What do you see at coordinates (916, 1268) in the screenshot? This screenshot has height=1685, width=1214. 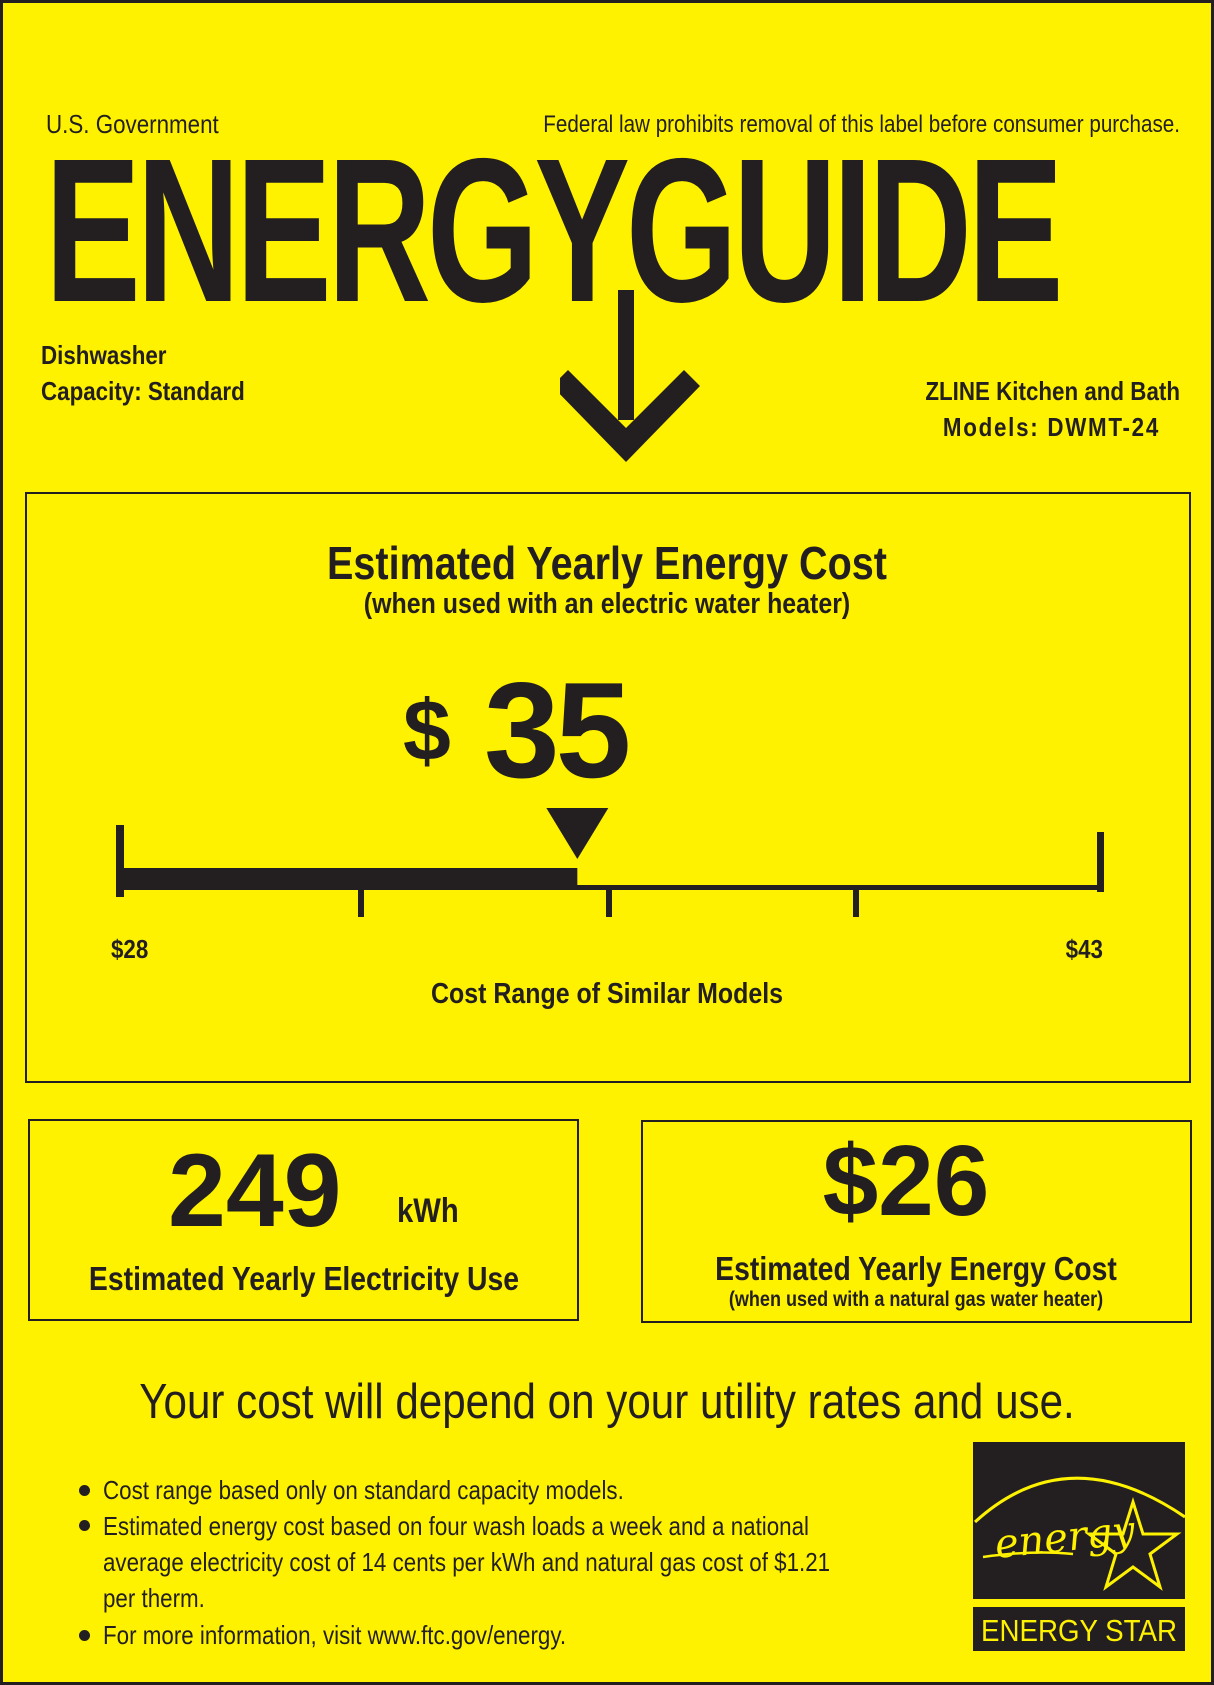 I see `gas-cost-label: Estimated Yearly Energy Cost` at bounding box center [916, 1268].